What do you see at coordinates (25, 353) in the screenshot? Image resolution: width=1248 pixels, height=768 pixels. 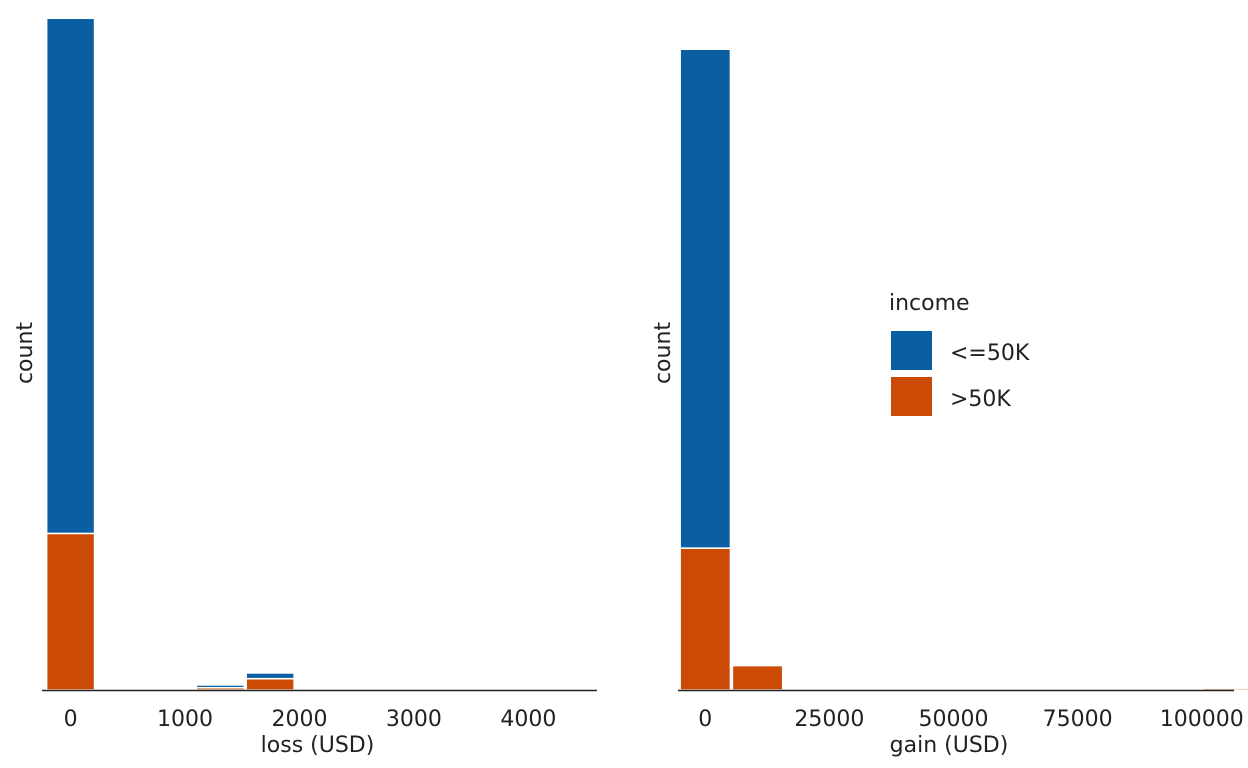 I see `loss-y-axis-title: count` at bounding box center [25, 353].